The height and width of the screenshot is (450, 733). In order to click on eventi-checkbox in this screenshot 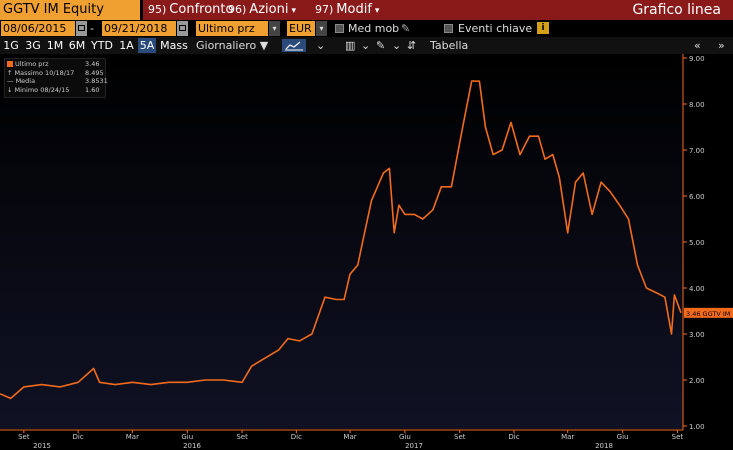, I will do `click(448, 28)`.